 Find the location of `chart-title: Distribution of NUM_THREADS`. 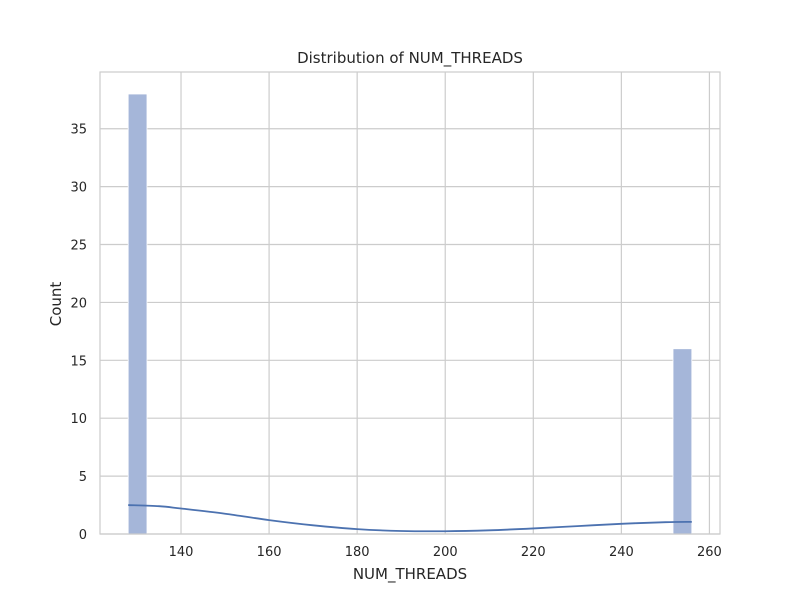

chart-title: Distribution of NUM_THREADS is located at coordinates (410, 58).